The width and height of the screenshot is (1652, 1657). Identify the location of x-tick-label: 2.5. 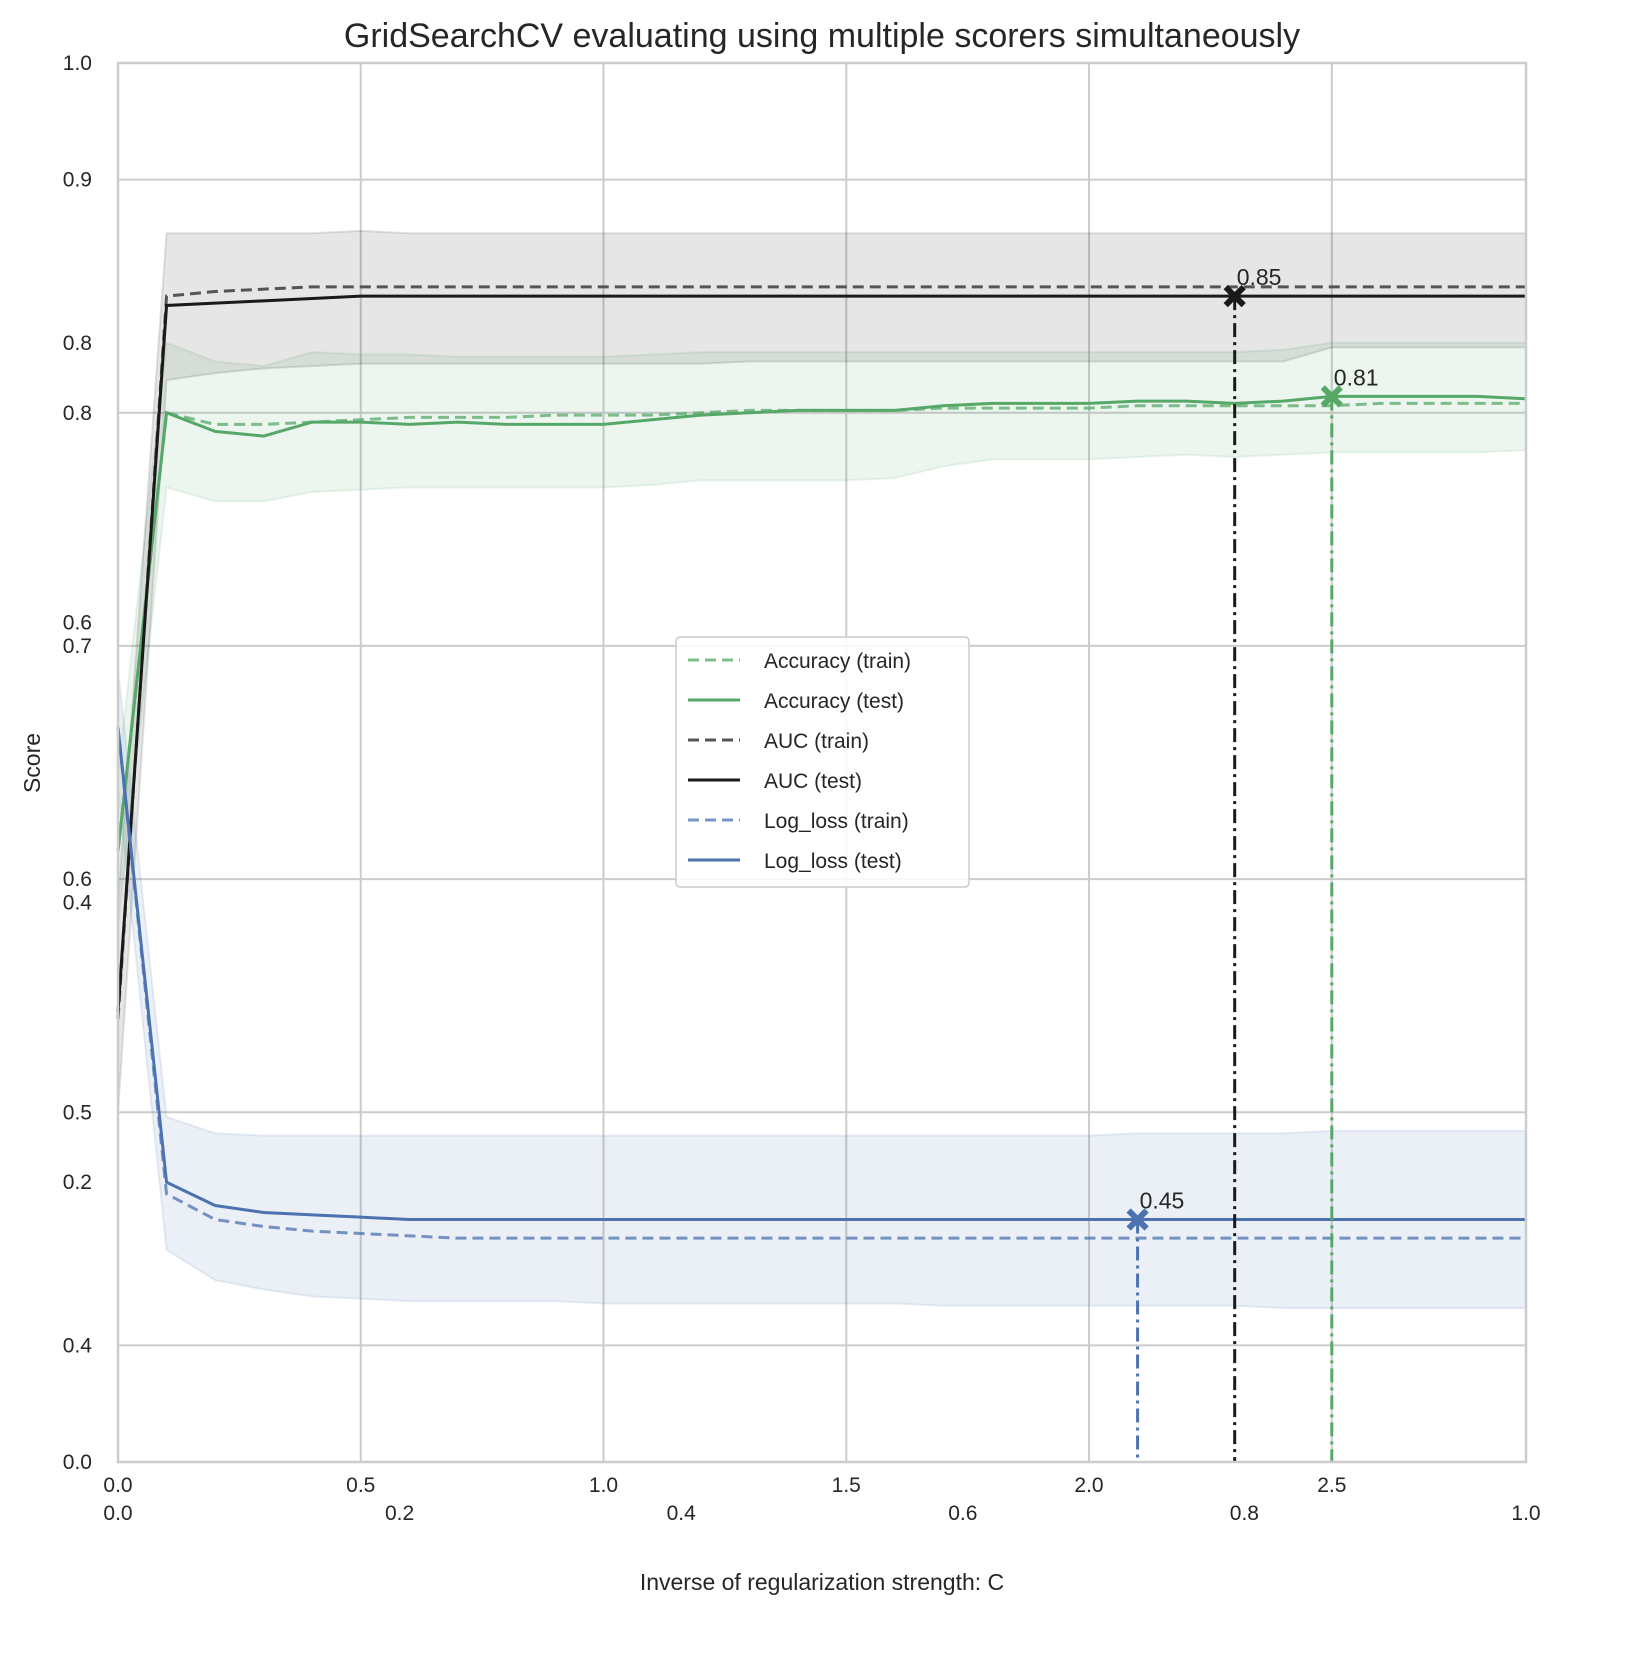
(1331, 1485).